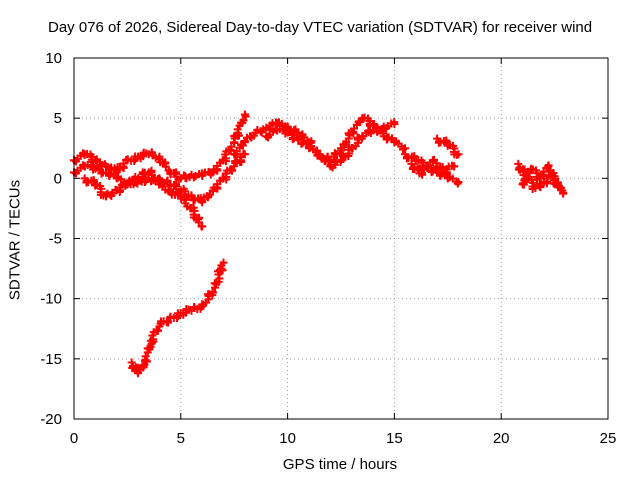 This screenshot has height=480, width=640. What do you see at coordinates (53, 58) in the screenshot?
I see `y-tick-label: 10` at bounding box center [53, 58].